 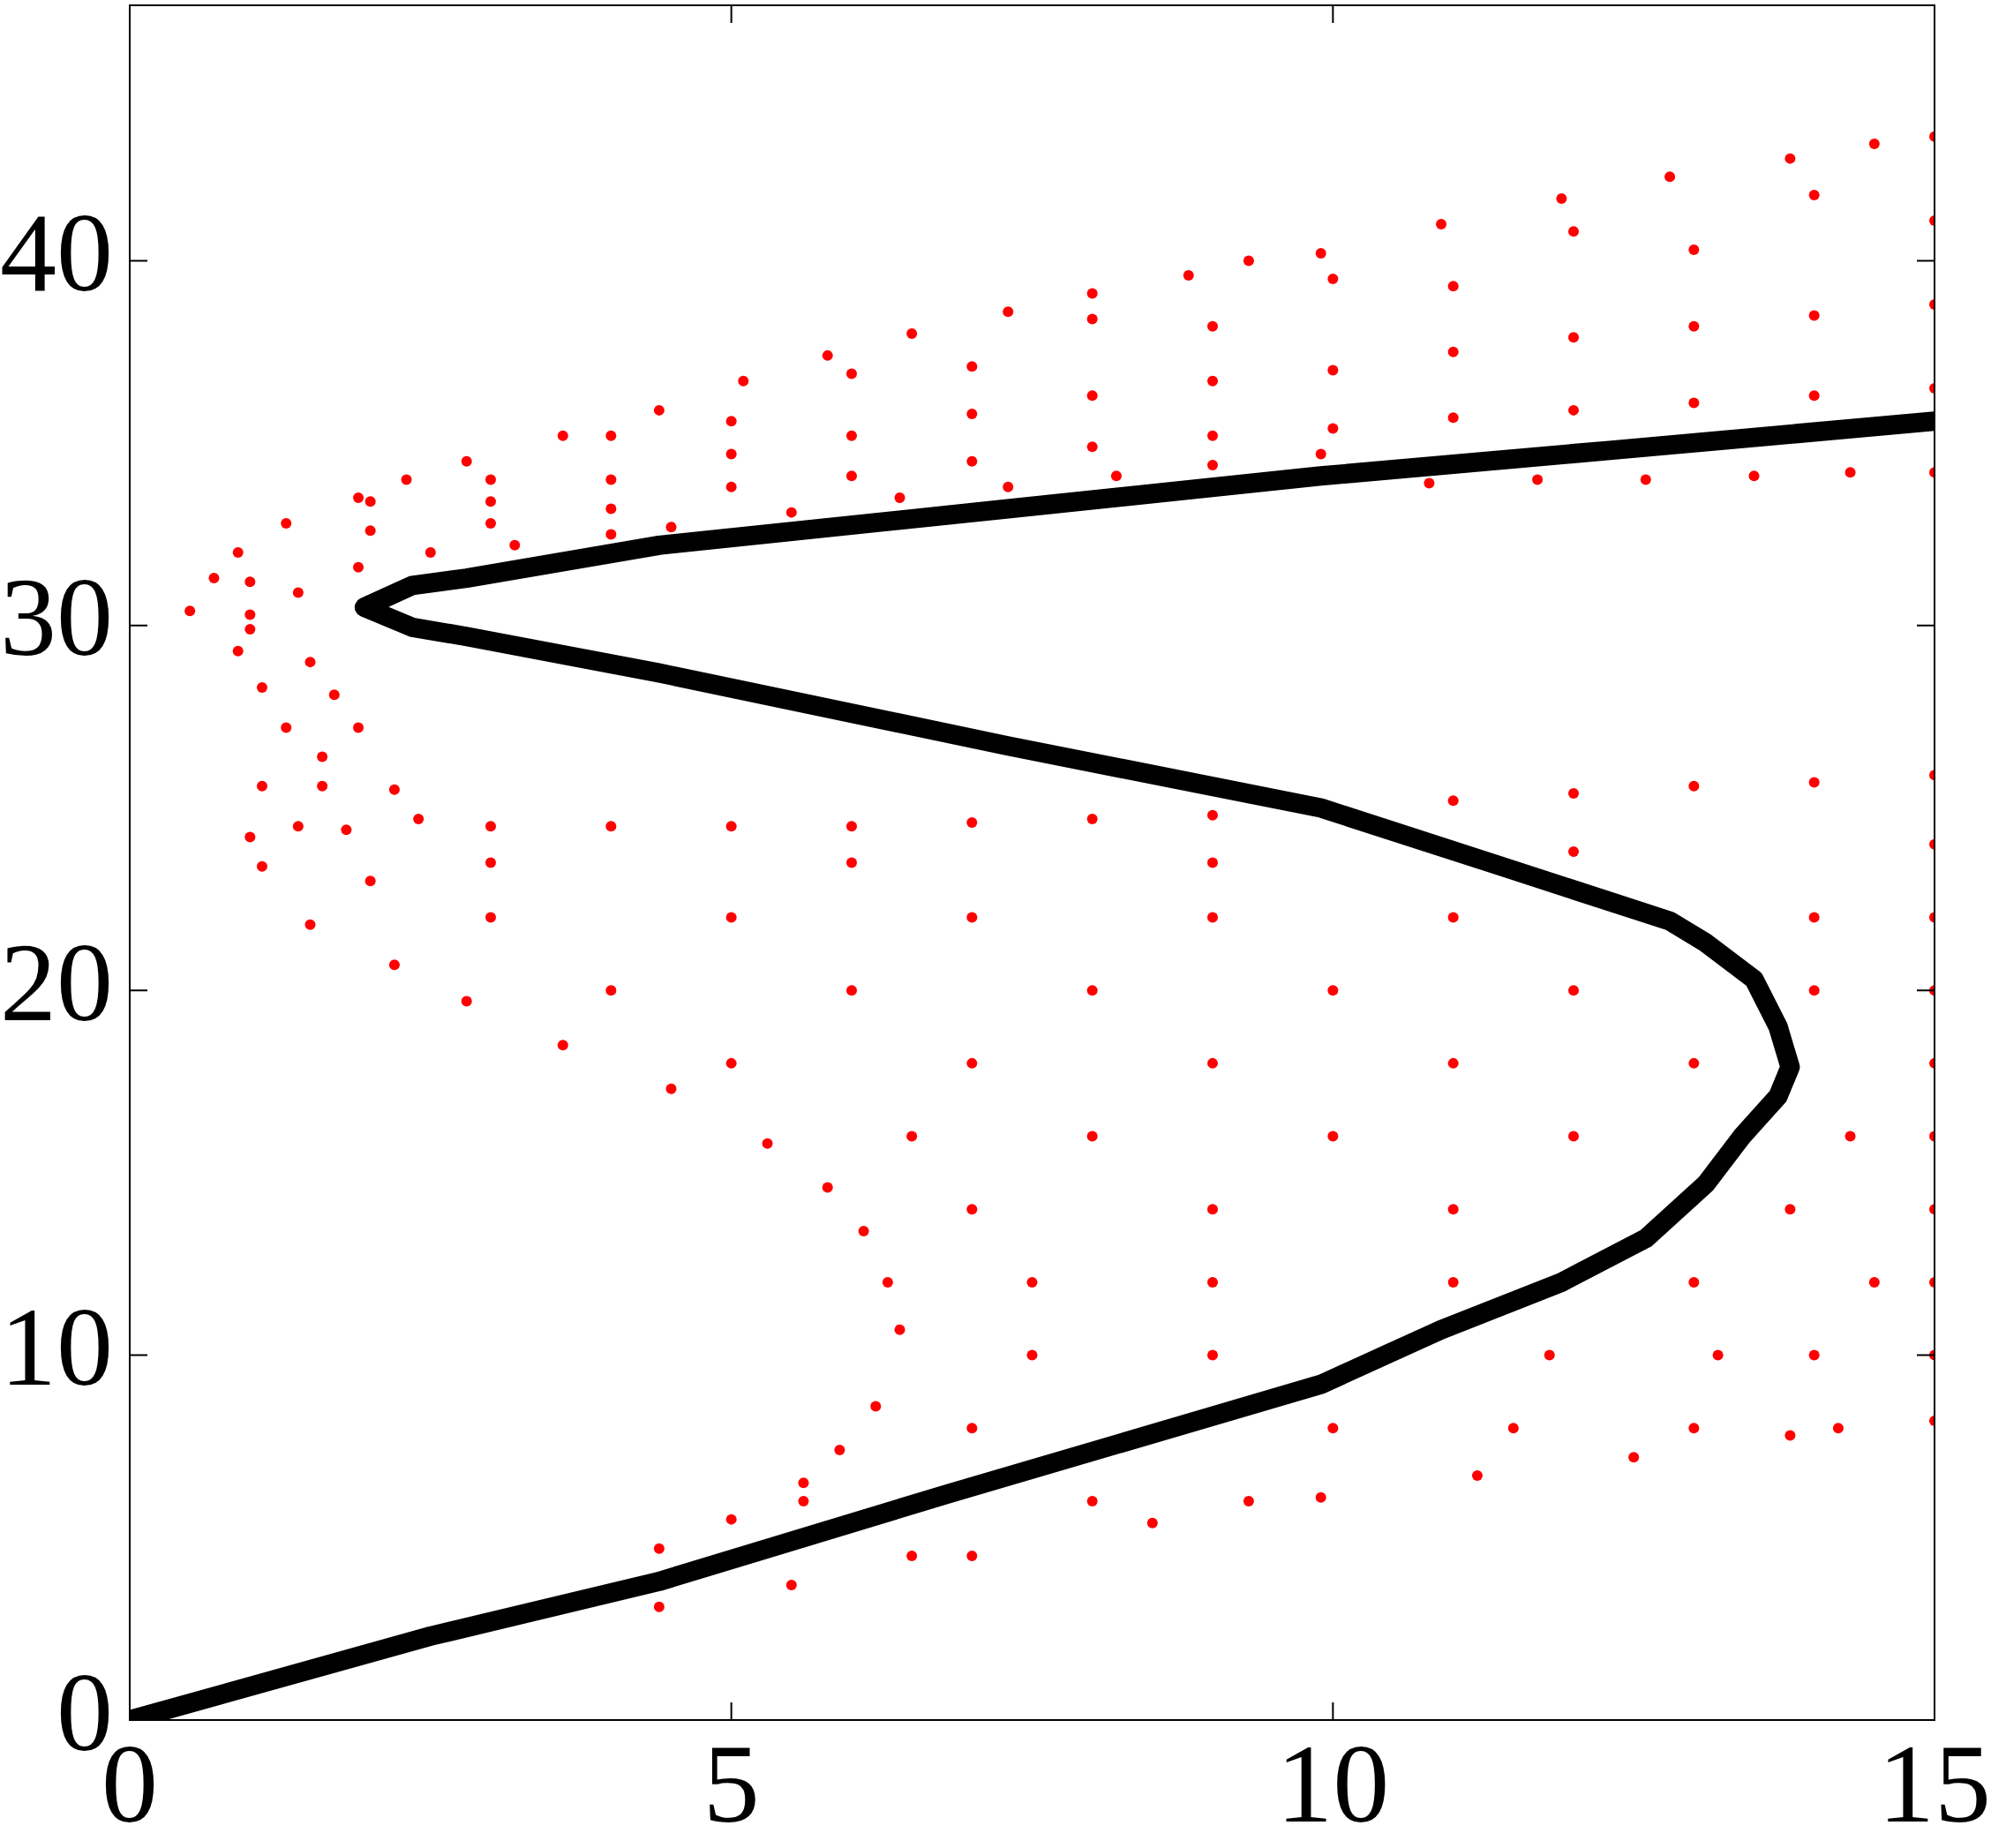 I want to click on x-tick-label: 10, so click(x=1333, y=1783).